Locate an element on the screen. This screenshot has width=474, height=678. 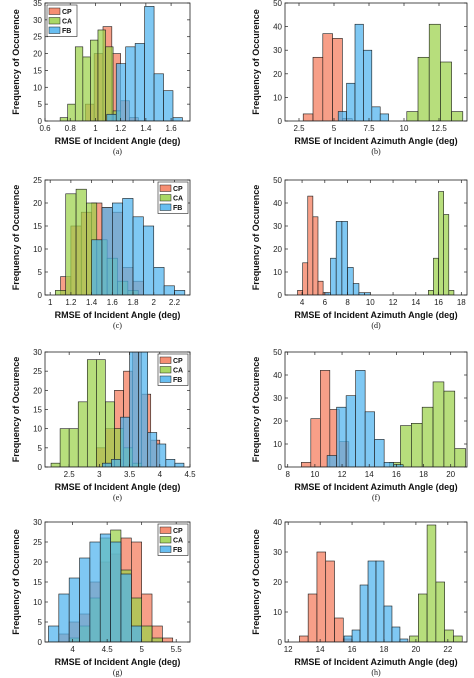
y-tick-label: 50 is located at coordinates (277, 352).